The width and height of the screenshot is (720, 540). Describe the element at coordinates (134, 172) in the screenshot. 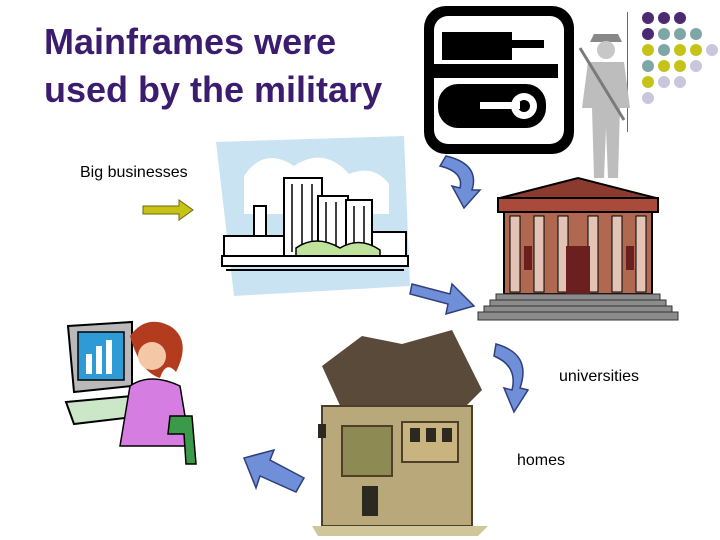

I see `label-big-businesses: Big businesses` at that location.